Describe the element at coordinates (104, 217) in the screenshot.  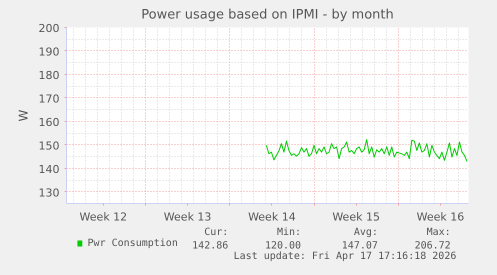
I see `x-tick-label: Week 12` at that location.